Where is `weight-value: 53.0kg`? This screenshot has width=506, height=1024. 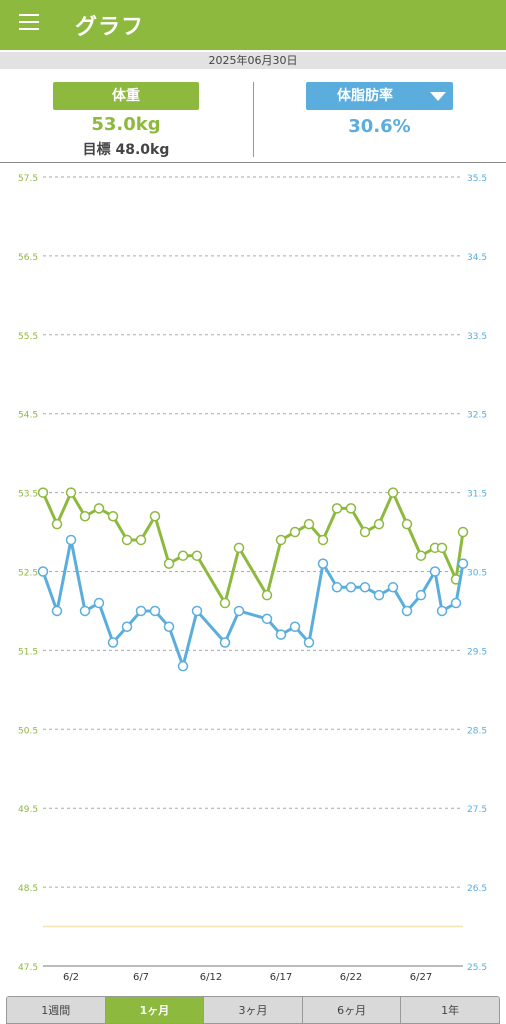
weight-value: 53.0kg is located at coordinates (126, 124).